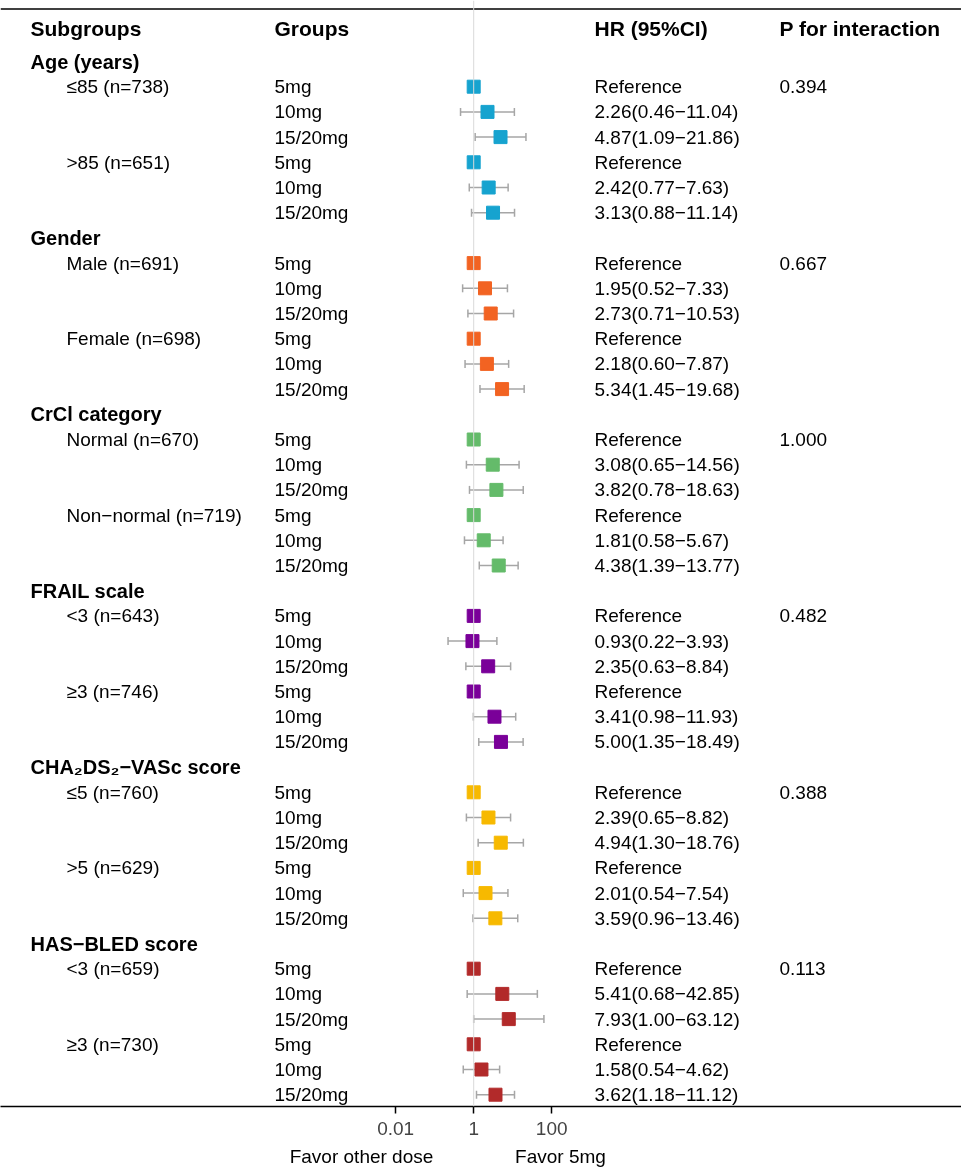 The width and height of the screenshot is (961, 1167). What do you see at coordinates (86, 28) in the screenshot?
I see `text: Subgroups` at bounding box center [86, 28].